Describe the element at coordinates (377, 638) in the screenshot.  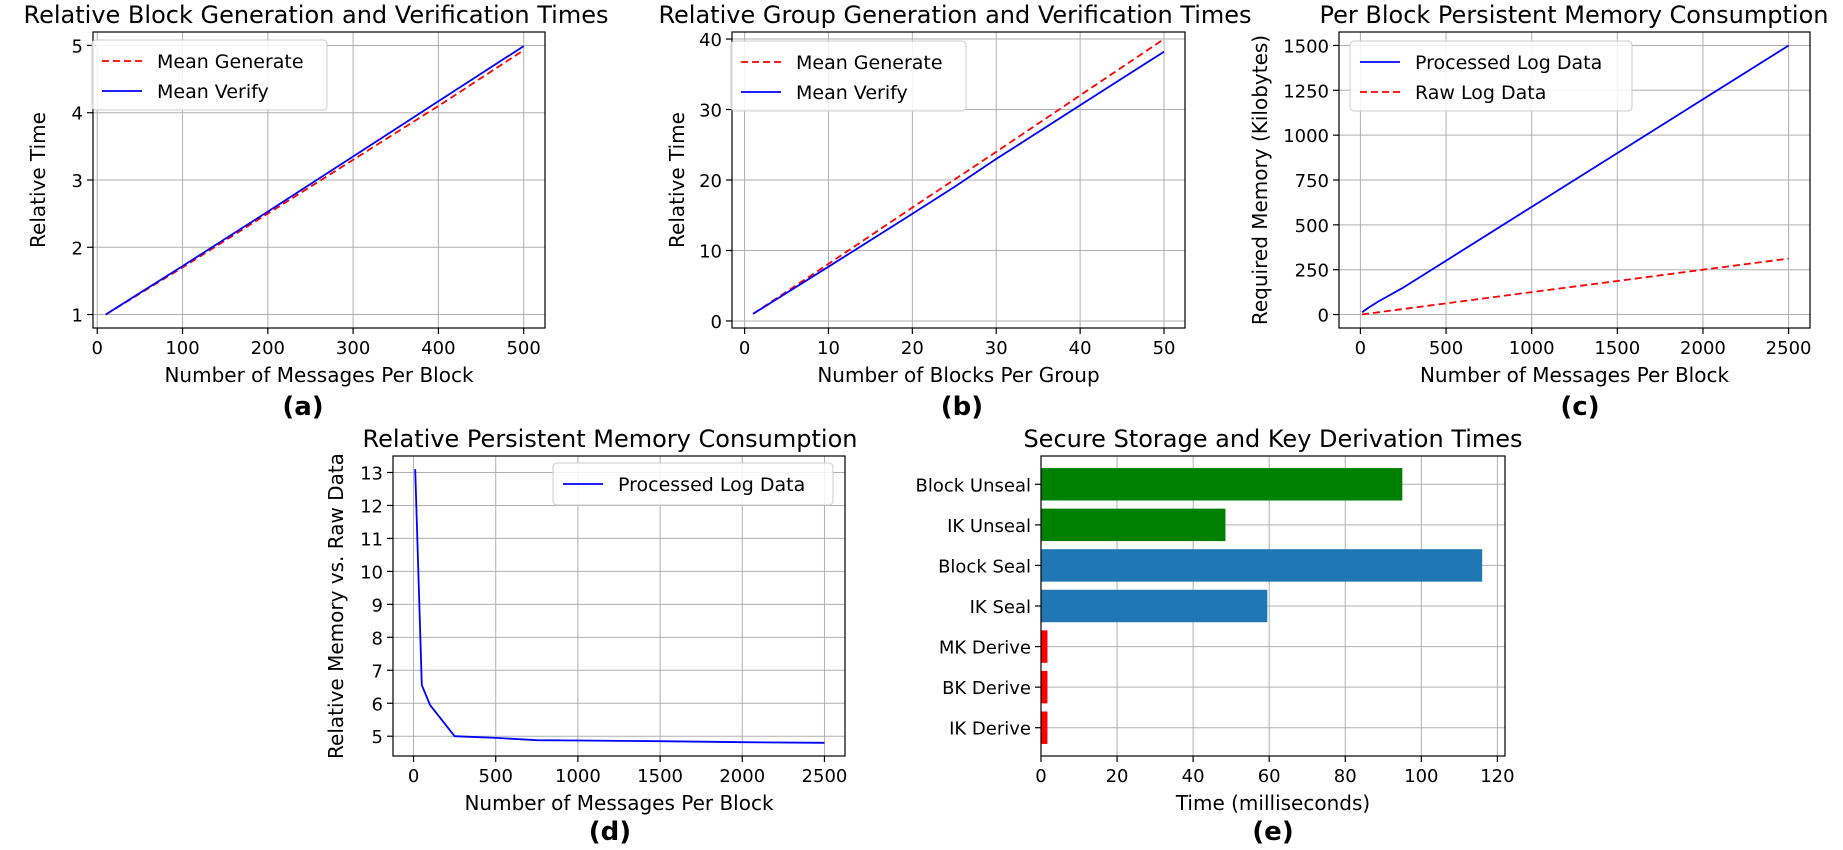
I see `y-tick-label: 8` at that location.